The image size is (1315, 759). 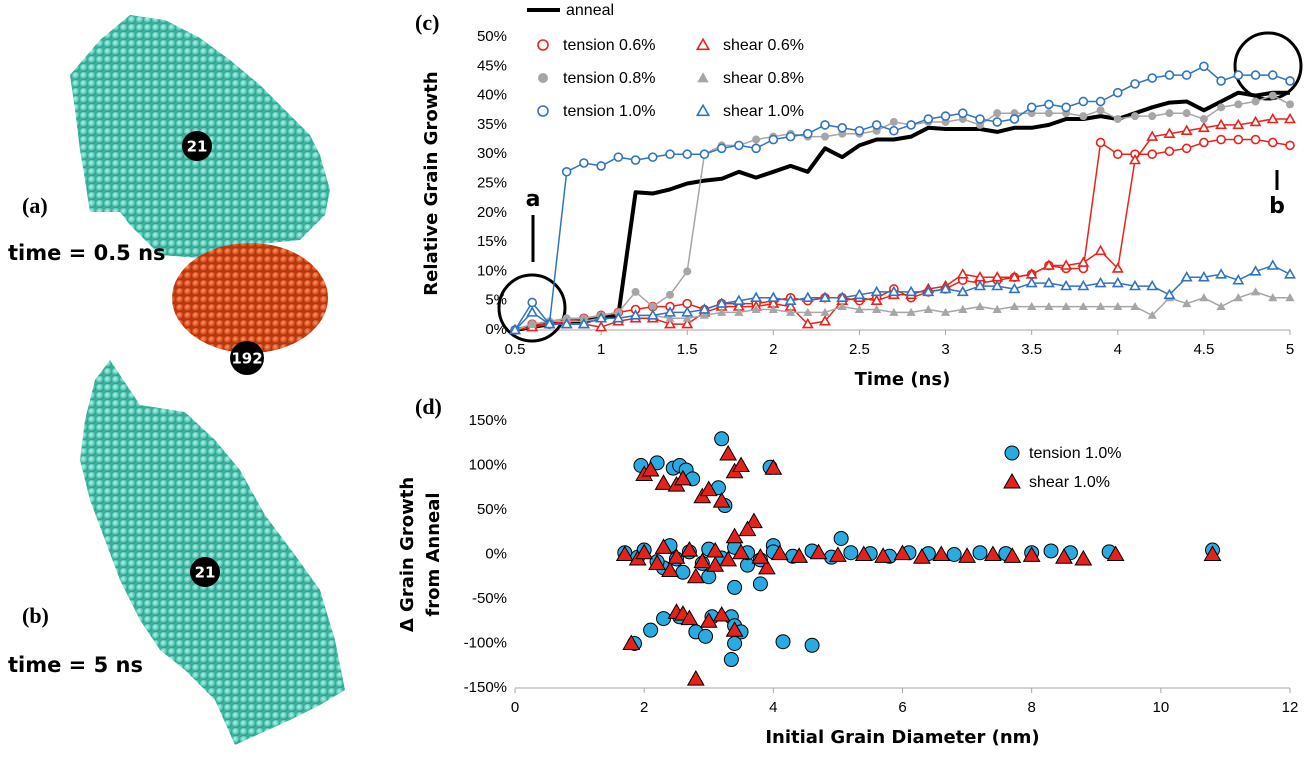 I want to click on grain-label: 21, so click(x=197, y=147).